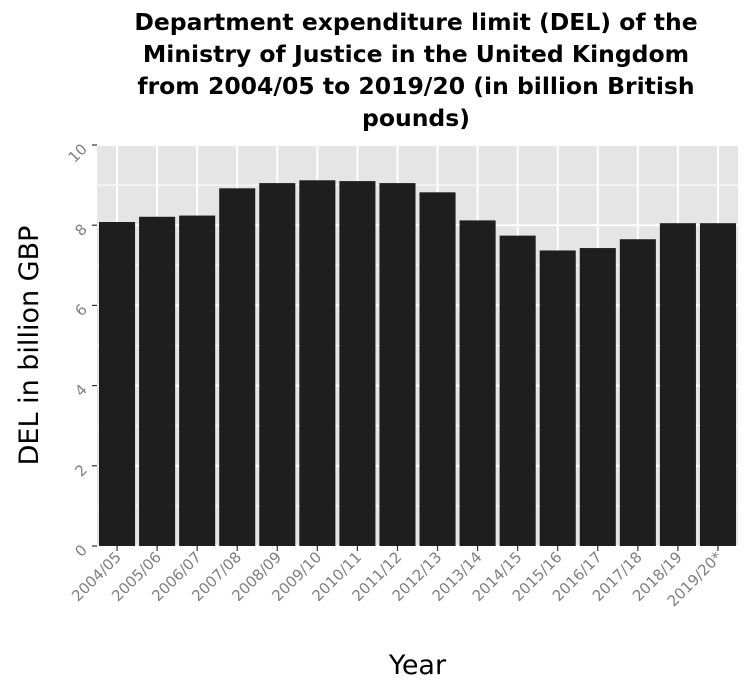 The width and height of the screenshot is (746, 690). I want to click on y-tick-label: 8, so click(80, 229).